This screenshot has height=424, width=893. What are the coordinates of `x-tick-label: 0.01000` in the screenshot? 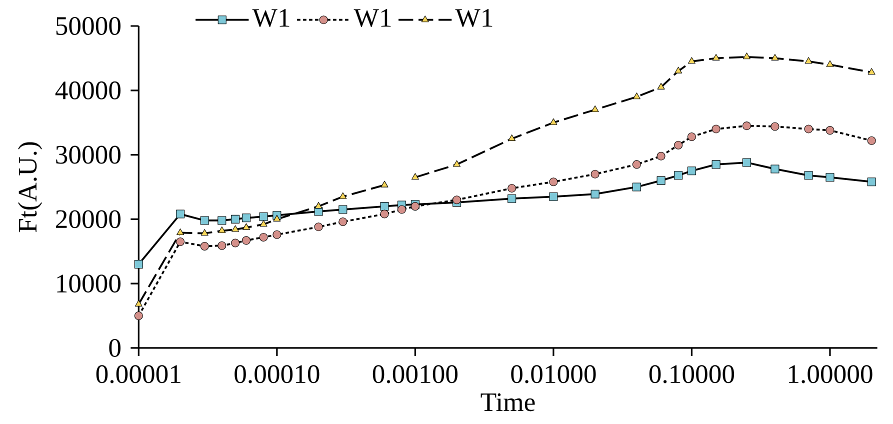 It's located at (553, 374).